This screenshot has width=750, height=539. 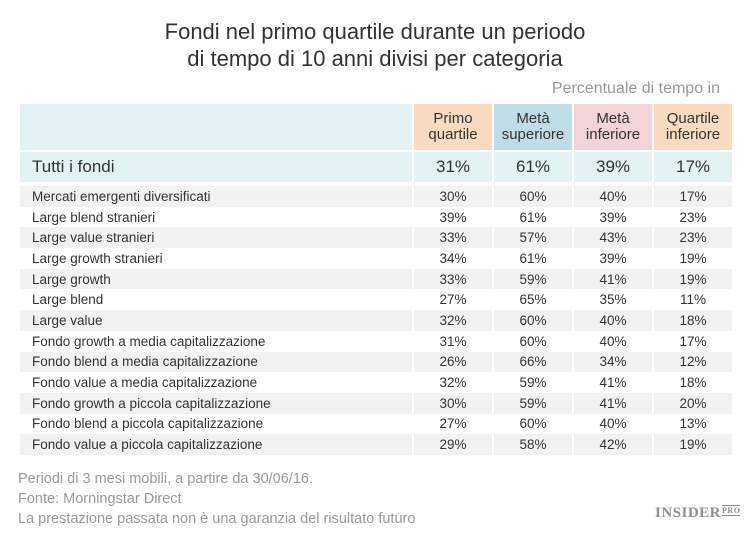 I want to click on total-value: 61%, so click(x=533, y=168).